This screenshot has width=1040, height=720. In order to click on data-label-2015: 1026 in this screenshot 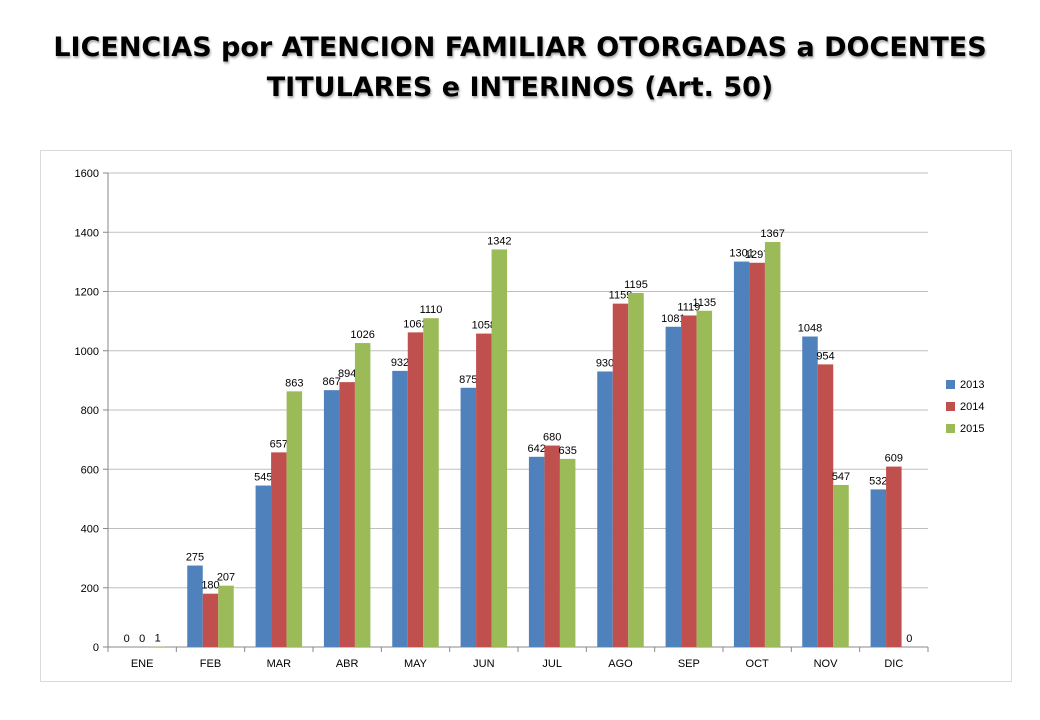, I will do `click(362, 335)`.